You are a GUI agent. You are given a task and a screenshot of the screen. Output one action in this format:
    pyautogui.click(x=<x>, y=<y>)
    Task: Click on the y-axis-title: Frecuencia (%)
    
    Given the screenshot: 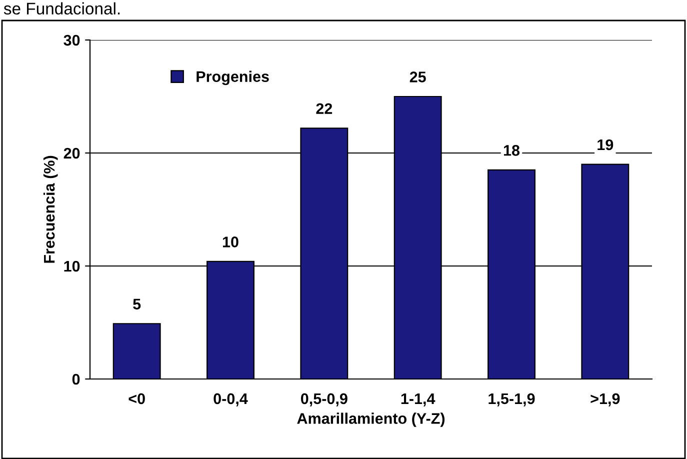 What is the action you would take?
    pyautogui.click(x=50, y=209)
    